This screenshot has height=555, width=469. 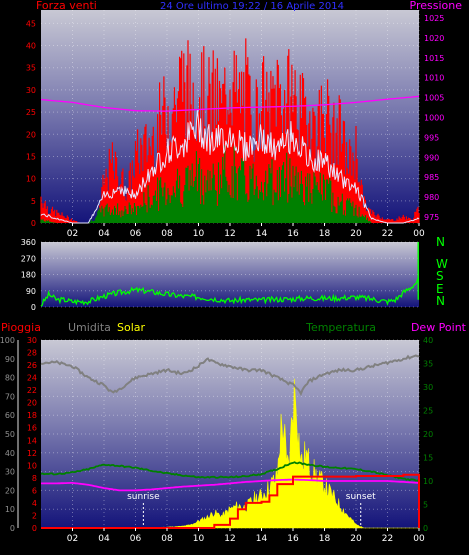 I want to click on wind-x-tick-label: 18, so click(x=325, y=234).